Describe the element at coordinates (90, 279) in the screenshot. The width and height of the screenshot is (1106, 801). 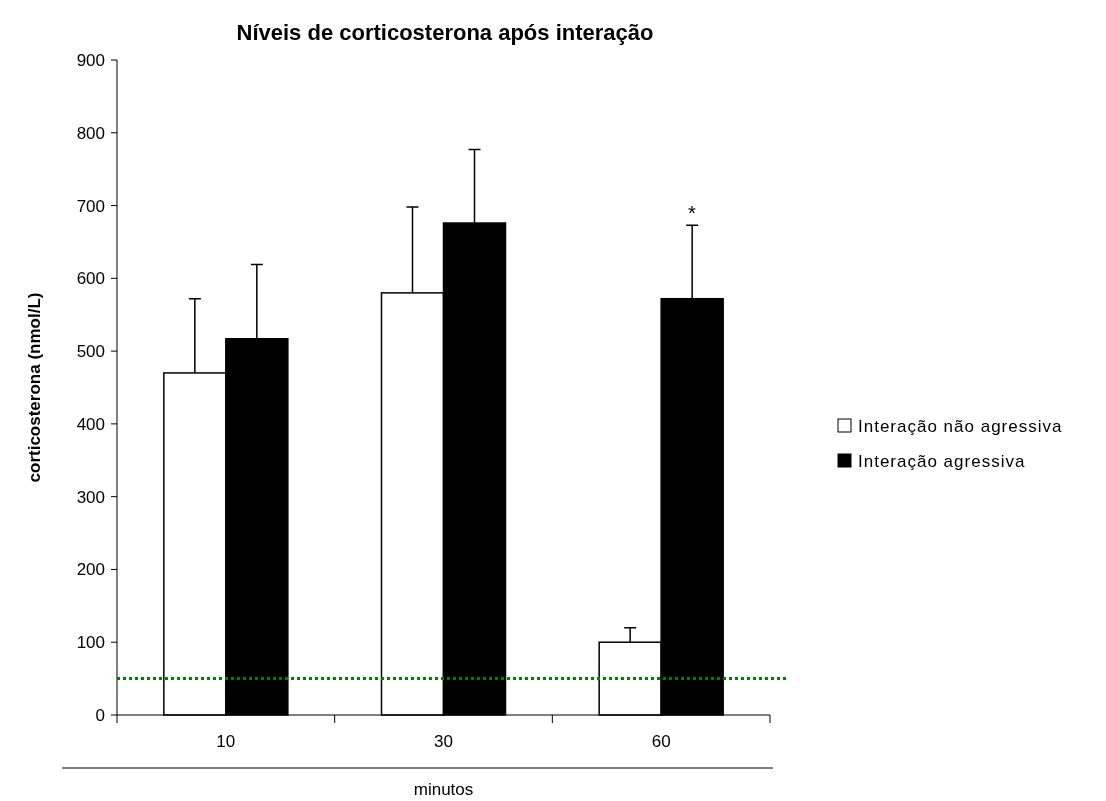
I see `y-tick-label: 600` at that location.